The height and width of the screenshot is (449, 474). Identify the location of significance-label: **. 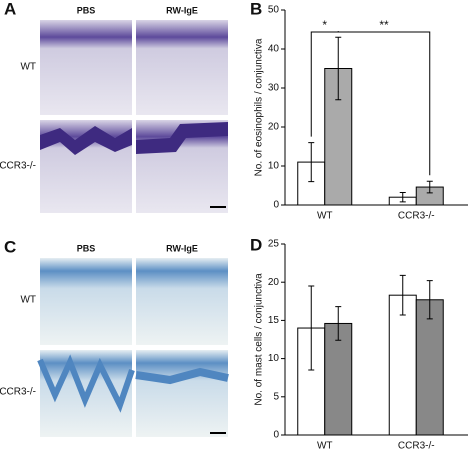
(384, 25).